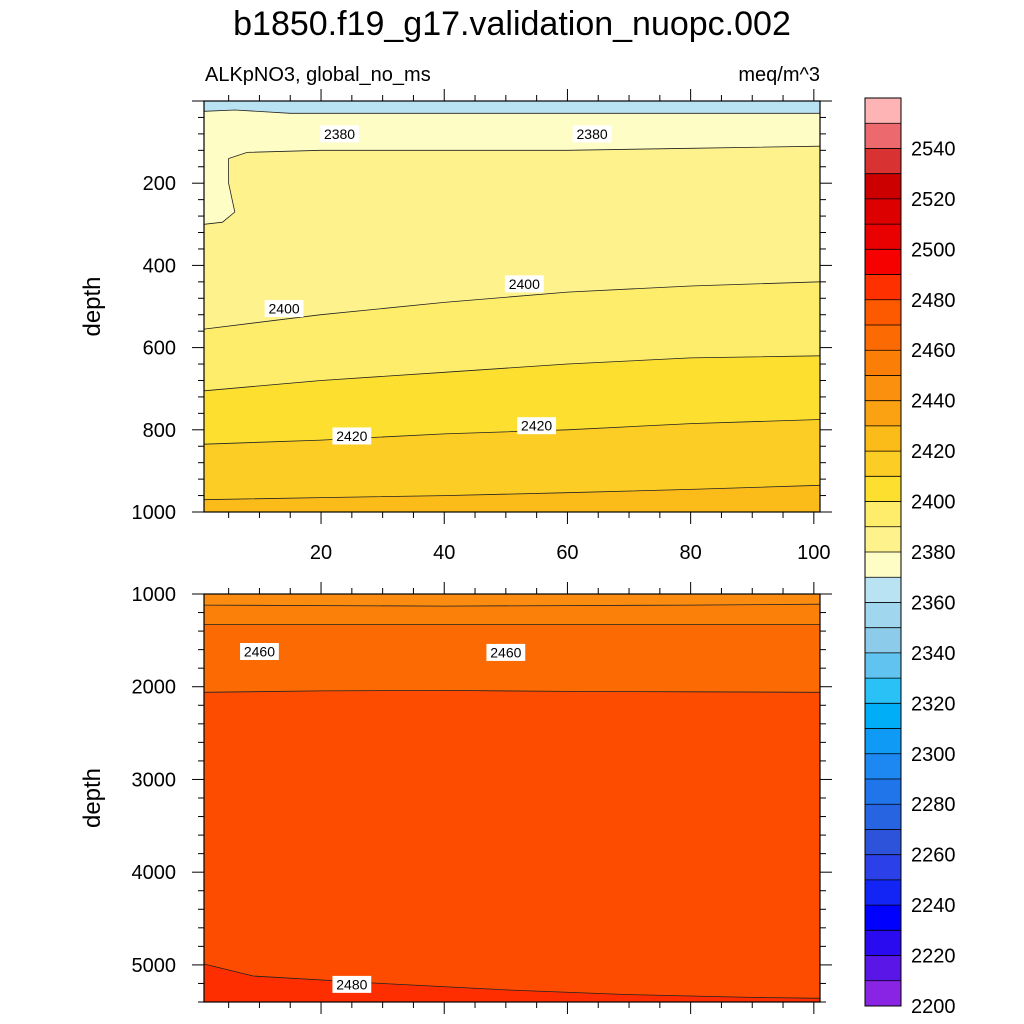 This screenshot has height=1024, width=1024. What do you see at coordinates (933, 402) in the screenshot?
I see `colorbar-label: 2440` at bounding box center [933, 402].